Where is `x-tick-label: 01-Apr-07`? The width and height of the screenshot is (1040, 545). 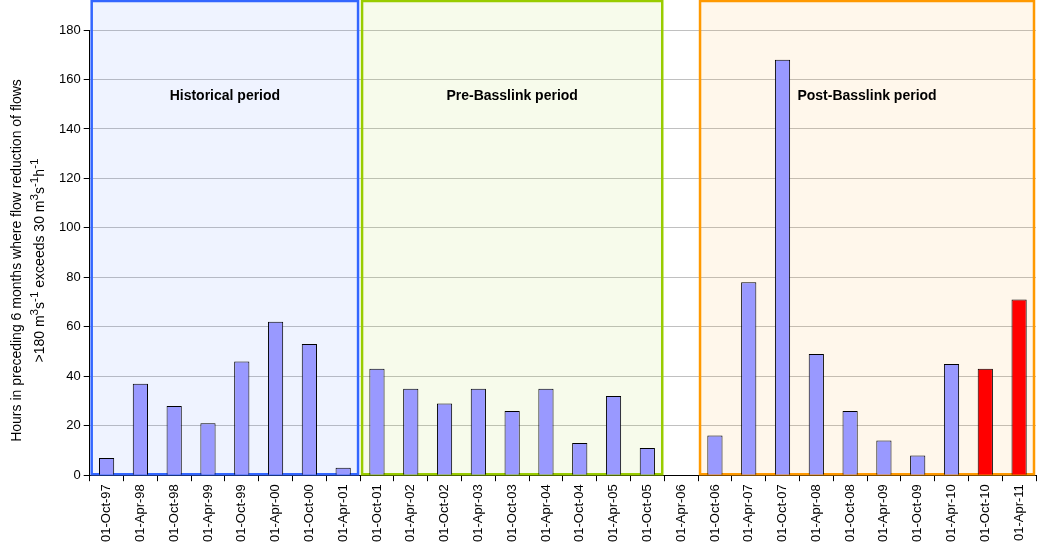
x-tick-label: 01-Apr-07 is located at coordinates (748, 513).